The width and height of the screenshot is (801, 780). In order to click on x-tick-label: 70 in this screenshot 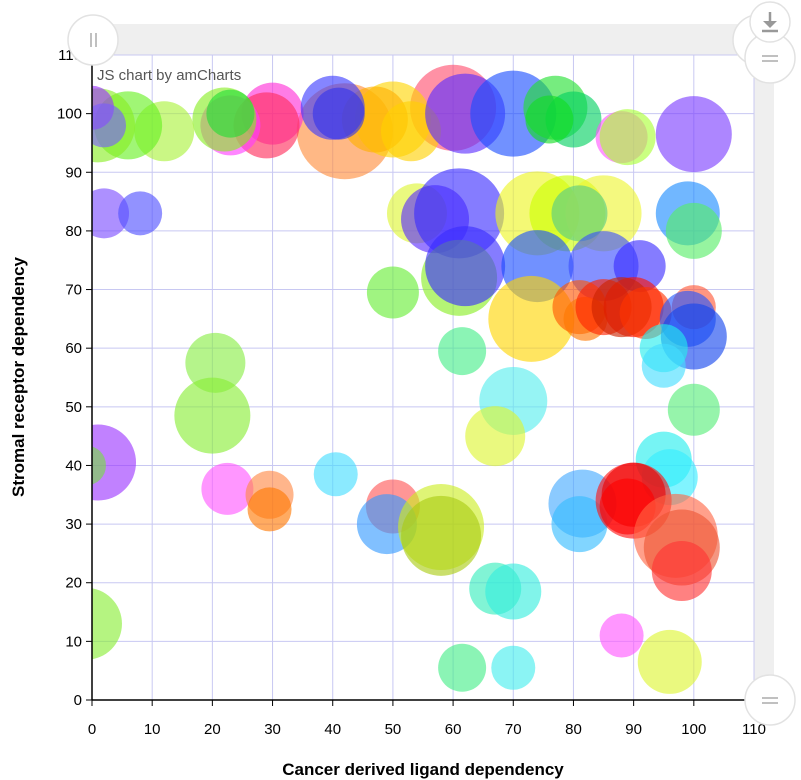, I will do `click(513, 729)`.